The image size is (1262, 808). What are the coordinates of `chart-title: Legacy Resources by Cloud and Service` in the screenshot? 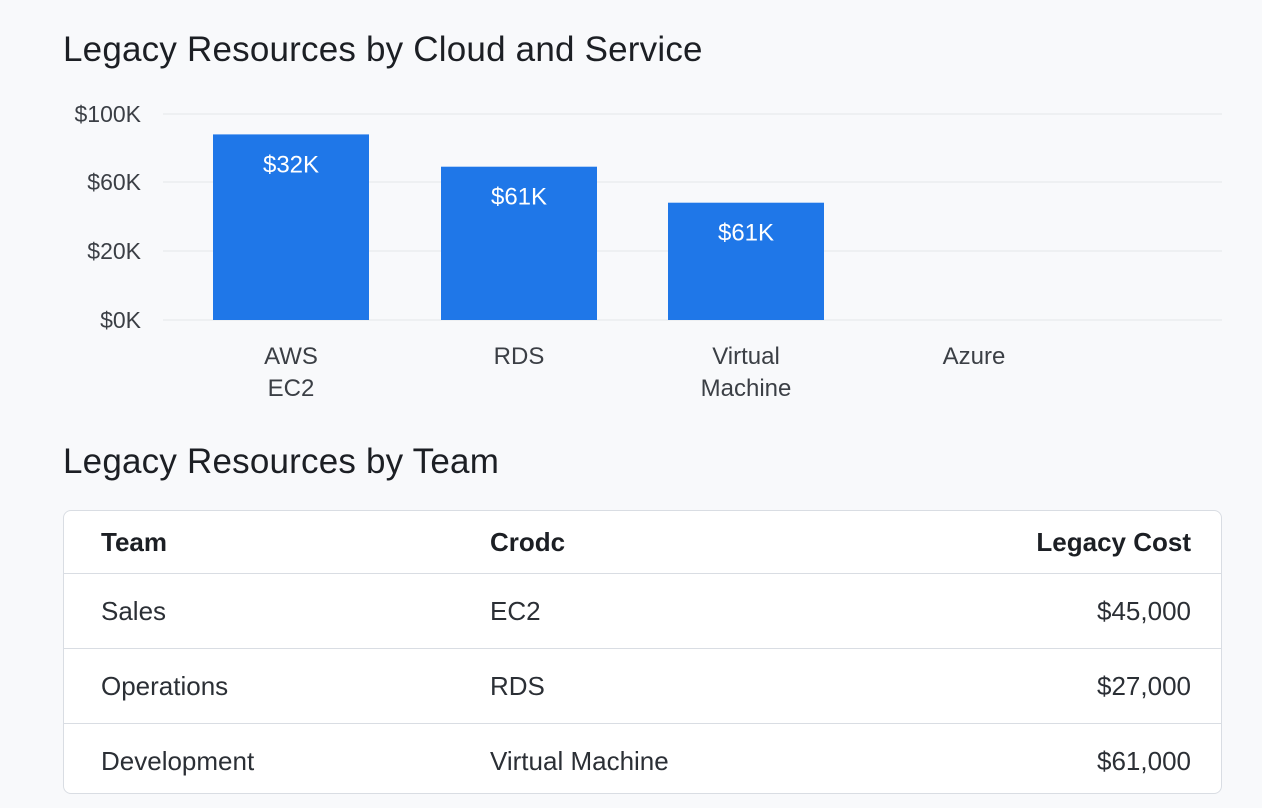 It's located at (383, 49).